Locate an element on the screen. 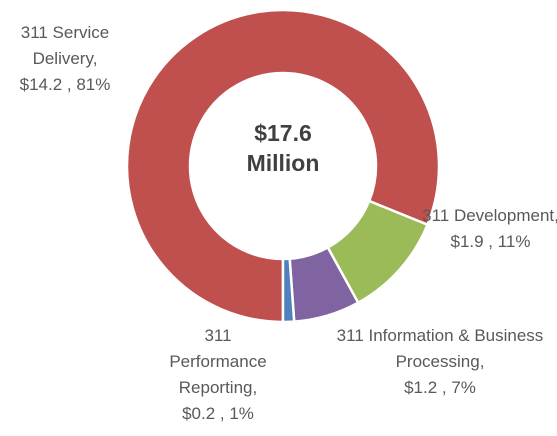 The height and width of the screenshot is (436, 557). category-label: 311 Information & Business Processing is located at coordinates (440, 348).